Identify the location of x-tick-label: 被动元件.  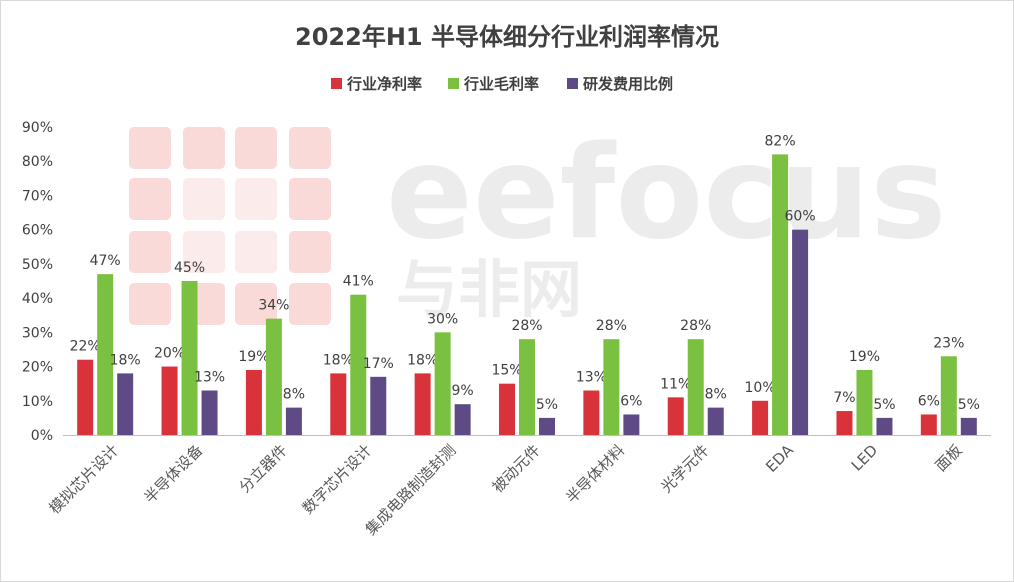
(516, 468).